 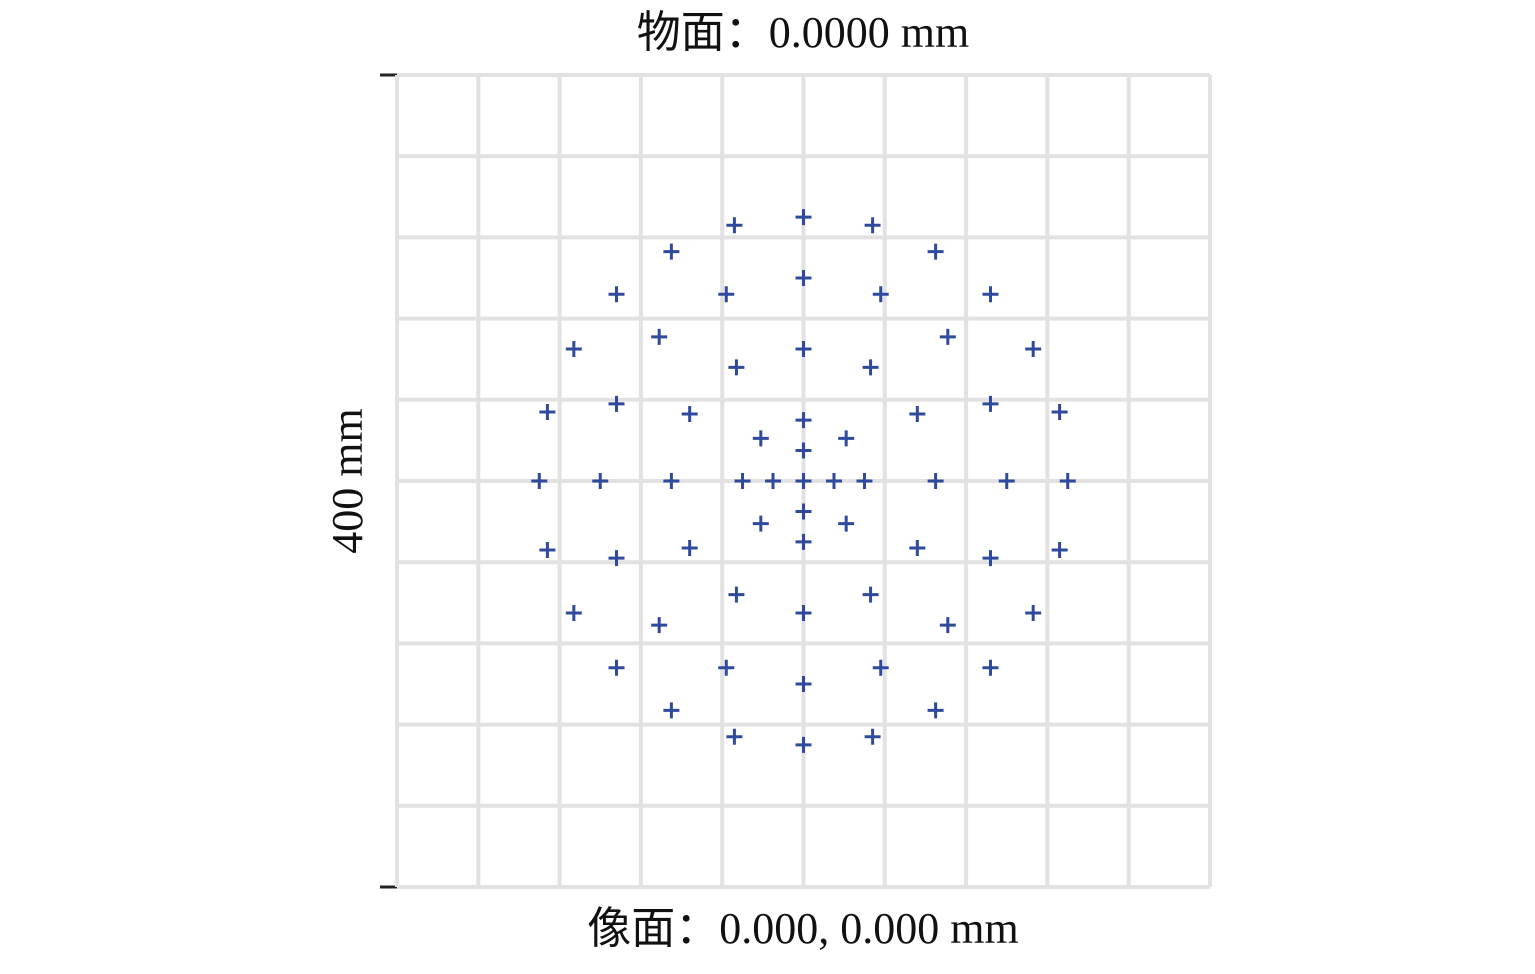 What do you see at coordinates (803, 32) in the screenshot?
I see `chart-title: 物面：0.0000 mm` at bounding box center [803, 32].